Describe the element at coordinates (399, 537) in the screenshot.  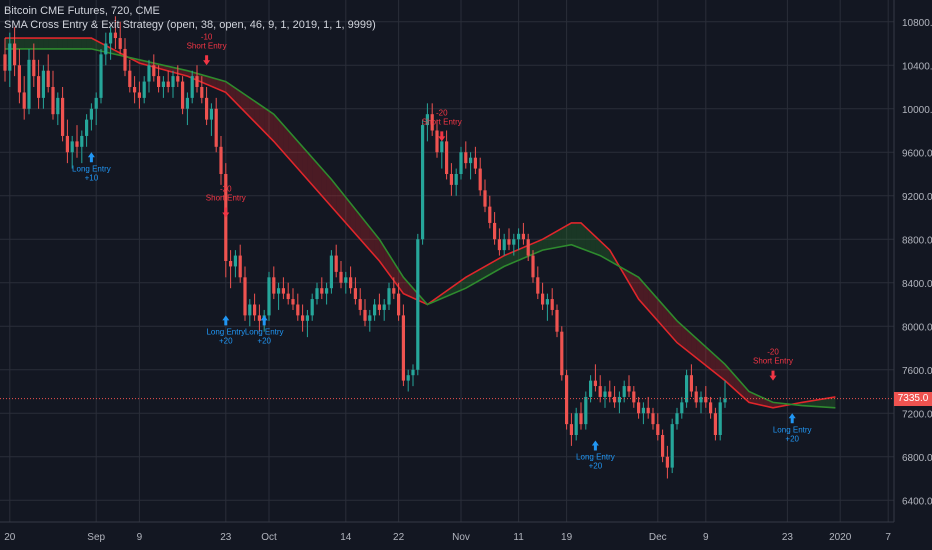
I see `x-tick-label: 22` at that location.